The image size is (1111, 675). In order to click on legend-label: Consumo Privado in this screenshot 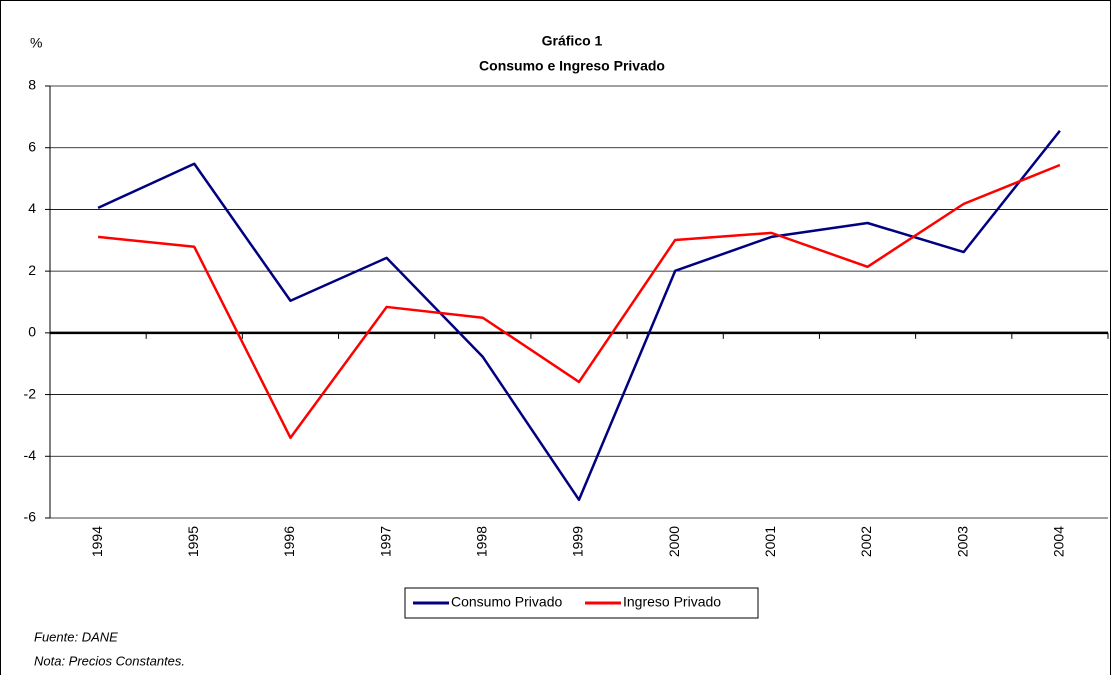, I will do `click(506, 602)`.